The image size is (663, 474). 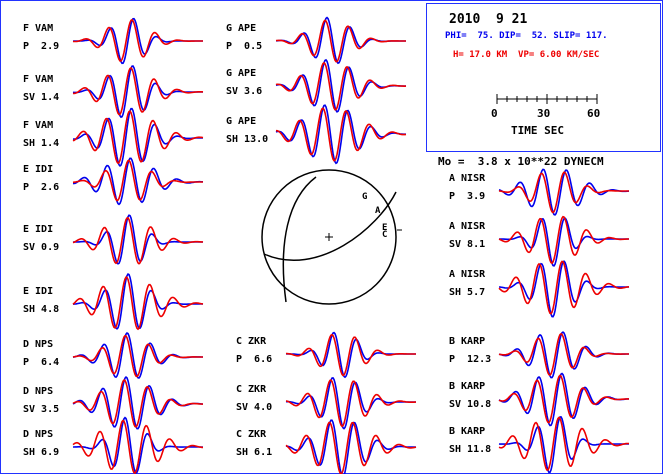 I want to click on trace-panel: F VAM SH 1.4, so click(x=123, y=135).